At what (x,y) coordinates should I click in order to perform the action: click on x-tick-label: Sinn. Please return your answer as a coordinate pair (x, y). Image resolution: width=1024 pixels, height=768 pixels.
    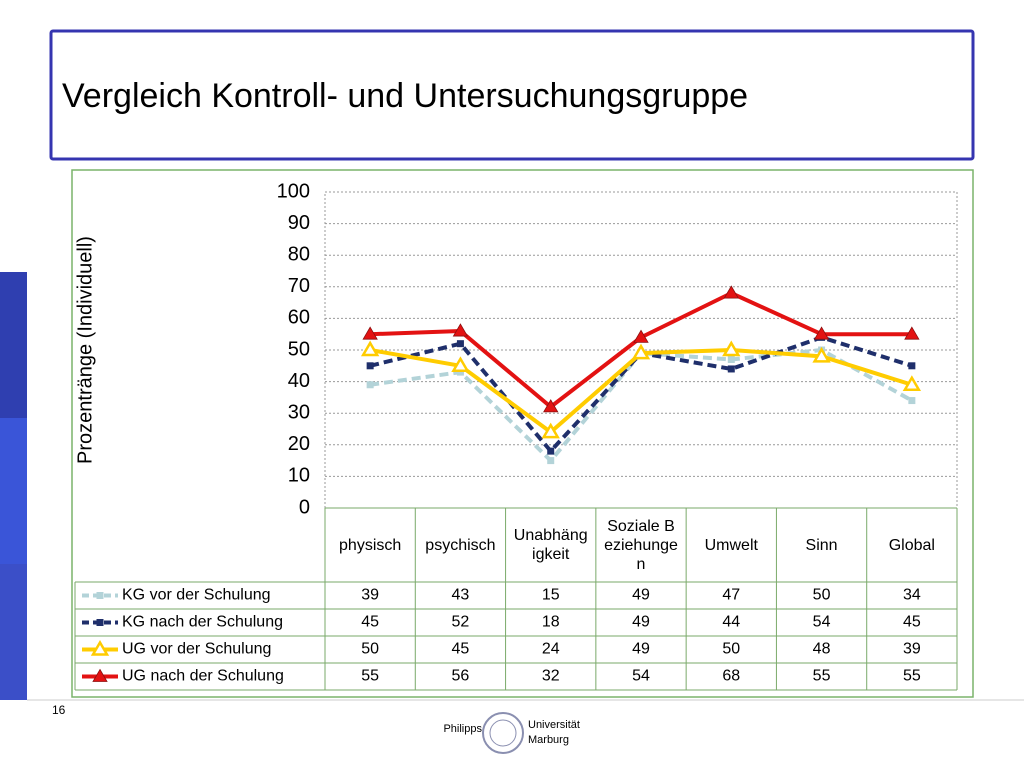
    Looking at the image, I should click on (821, 545).